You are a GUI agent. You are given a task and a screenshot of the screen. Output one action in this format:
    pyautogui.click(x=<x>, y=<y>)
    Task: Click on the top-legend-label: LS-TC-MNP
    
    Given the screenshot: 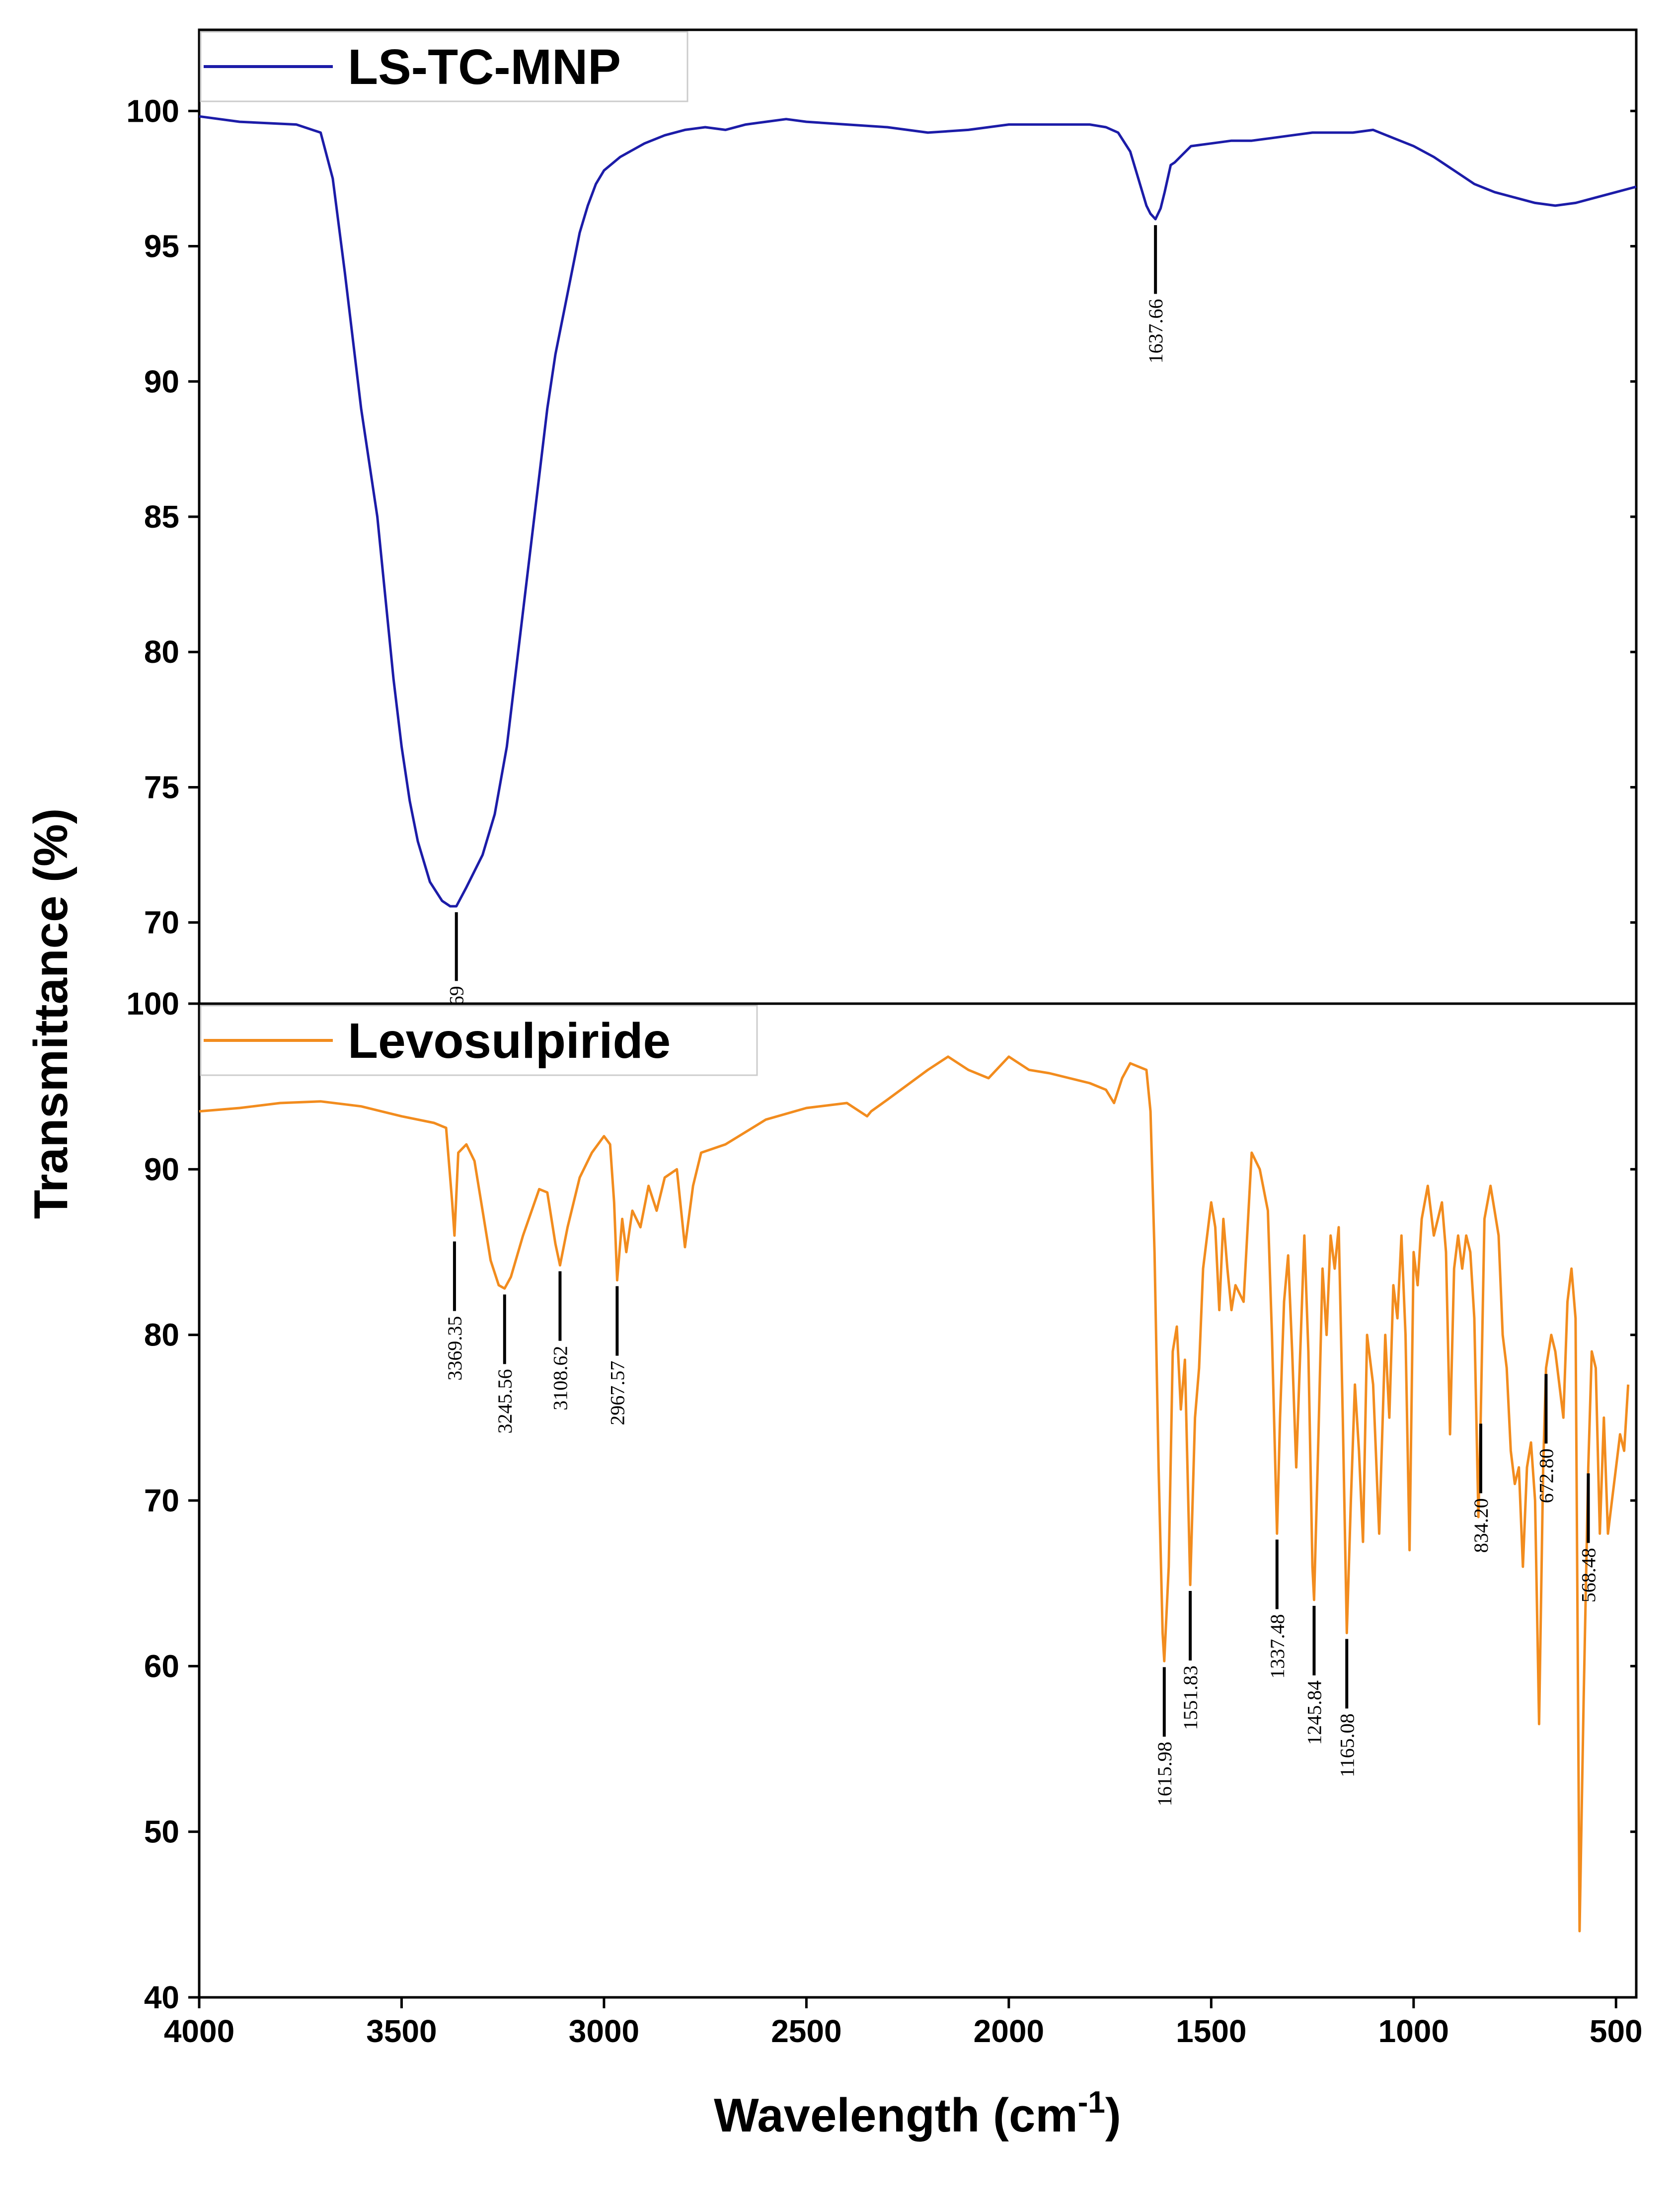 What is the action you would take?
    pyautogui.click(x=484, y=67)
    